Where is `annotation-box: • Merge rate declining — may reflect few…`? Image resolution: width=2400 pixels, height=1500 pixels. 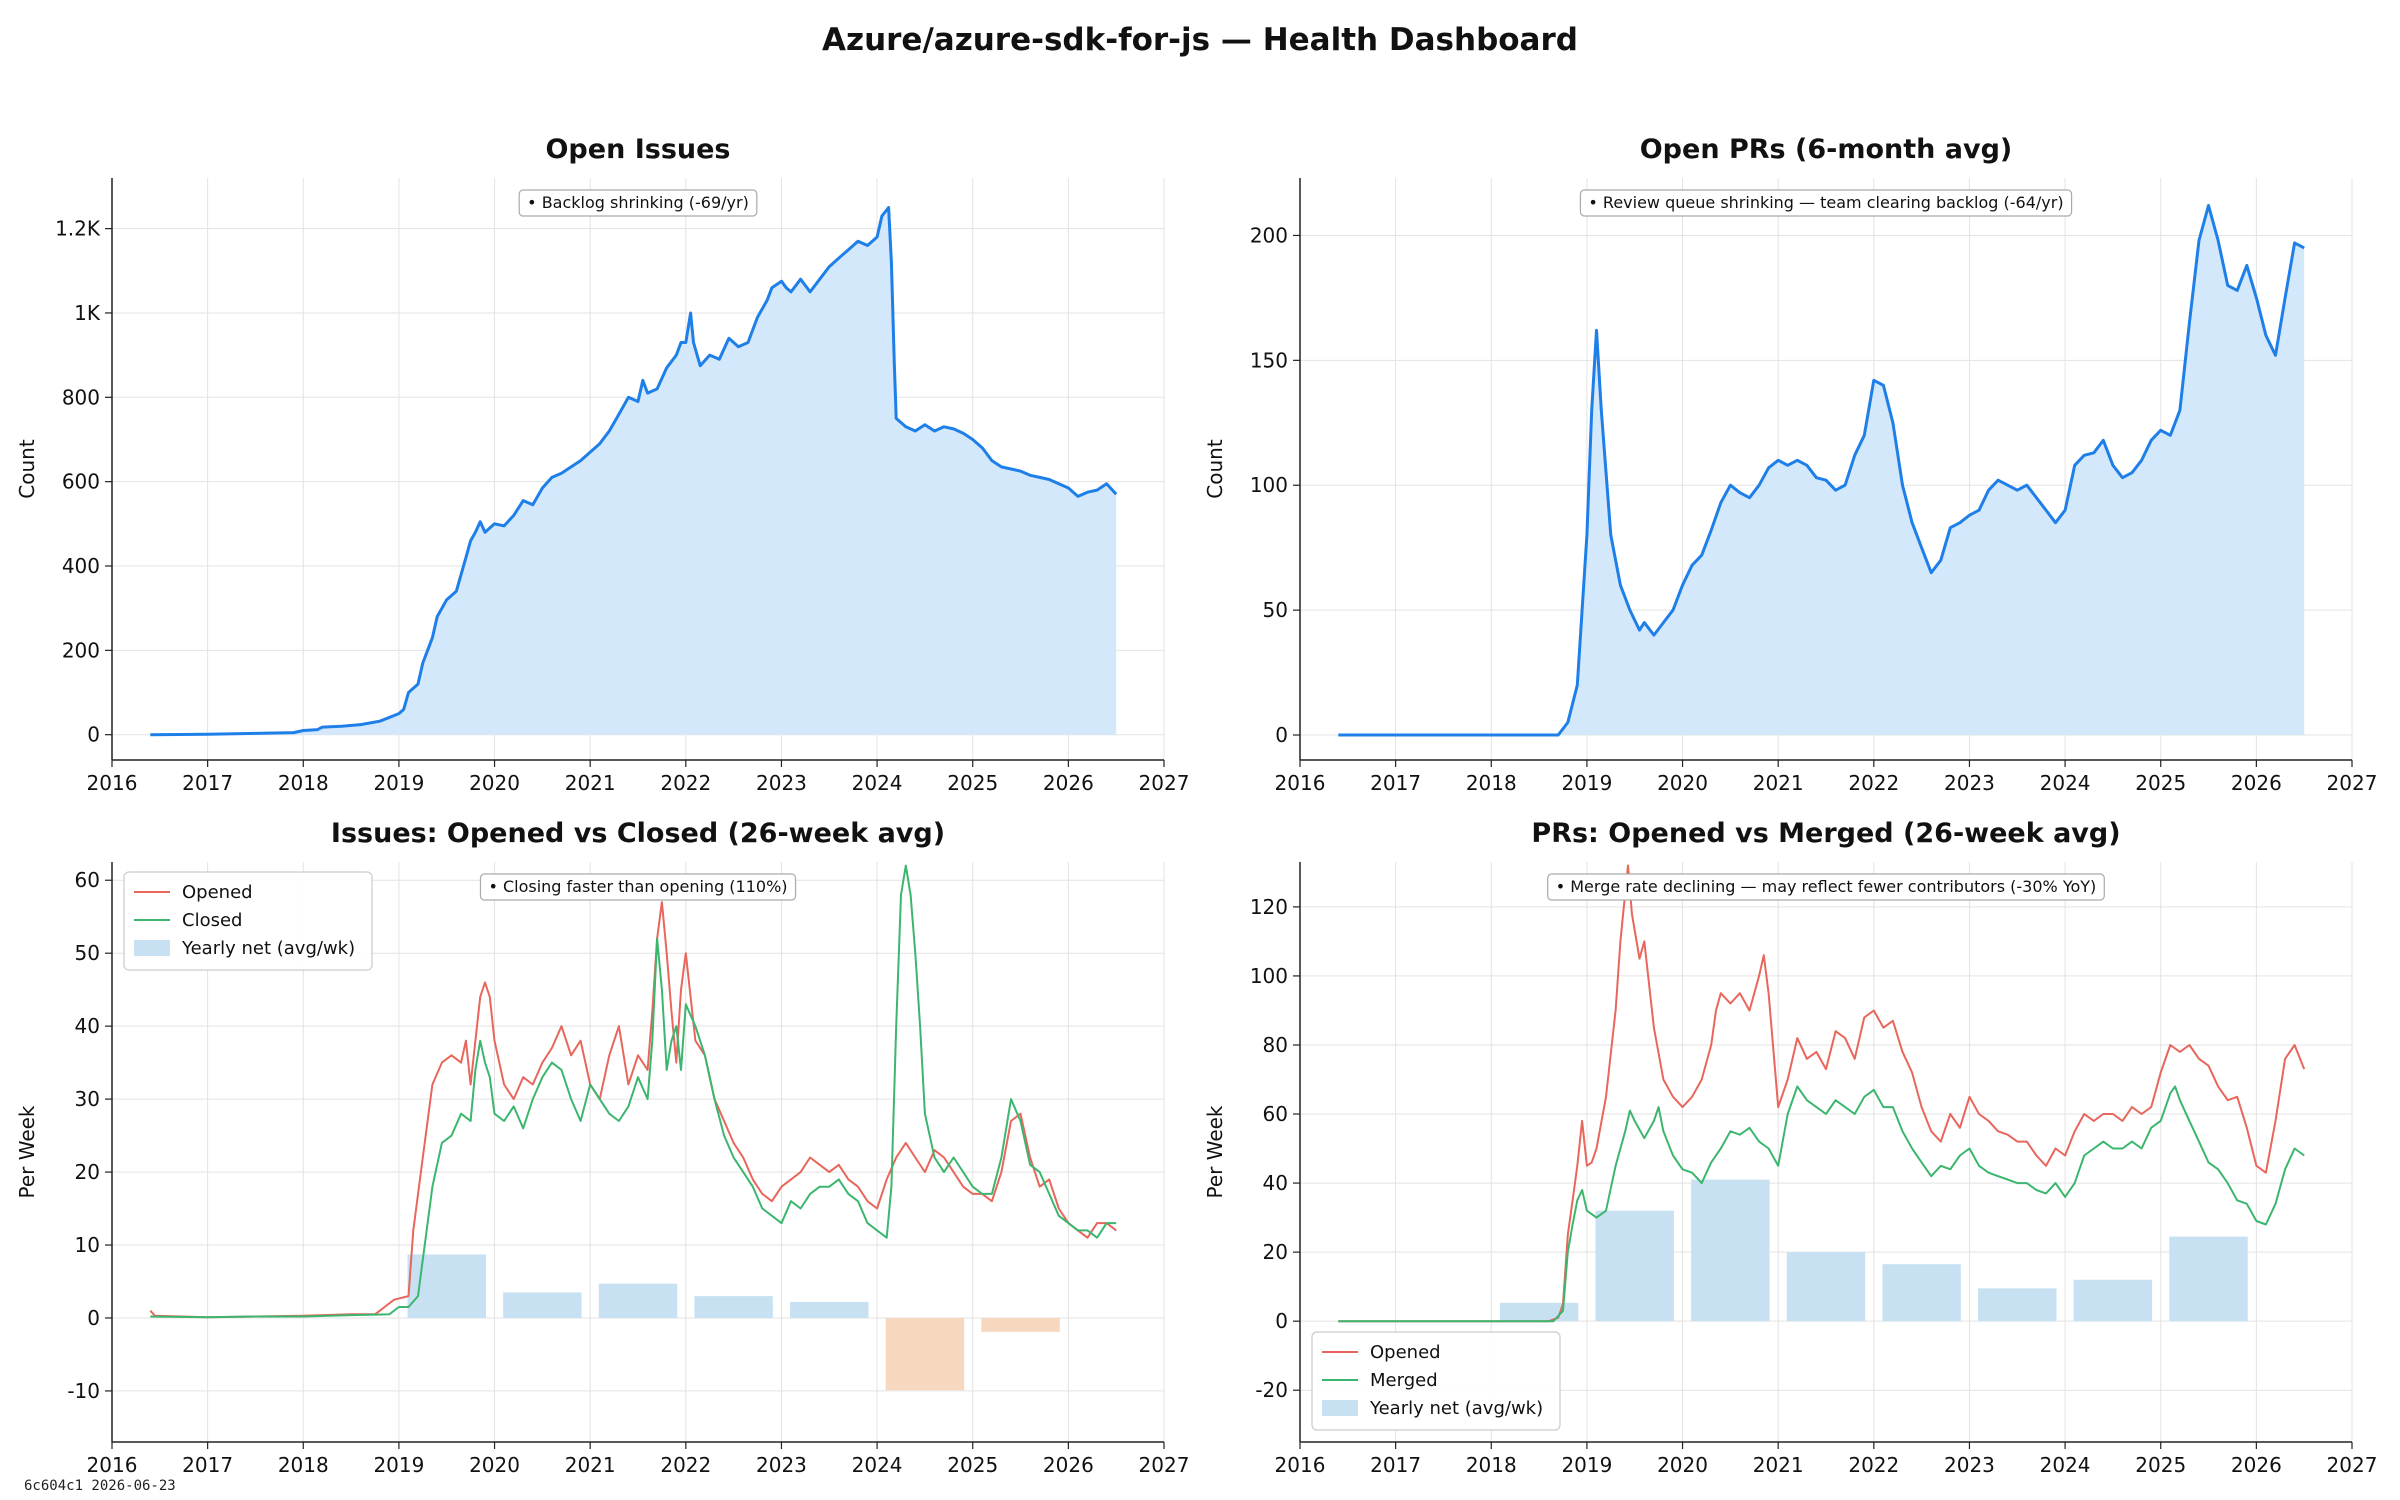
annotation-box: • Merge rate declining — may reflect few… is located at coordinates (1826, 887).